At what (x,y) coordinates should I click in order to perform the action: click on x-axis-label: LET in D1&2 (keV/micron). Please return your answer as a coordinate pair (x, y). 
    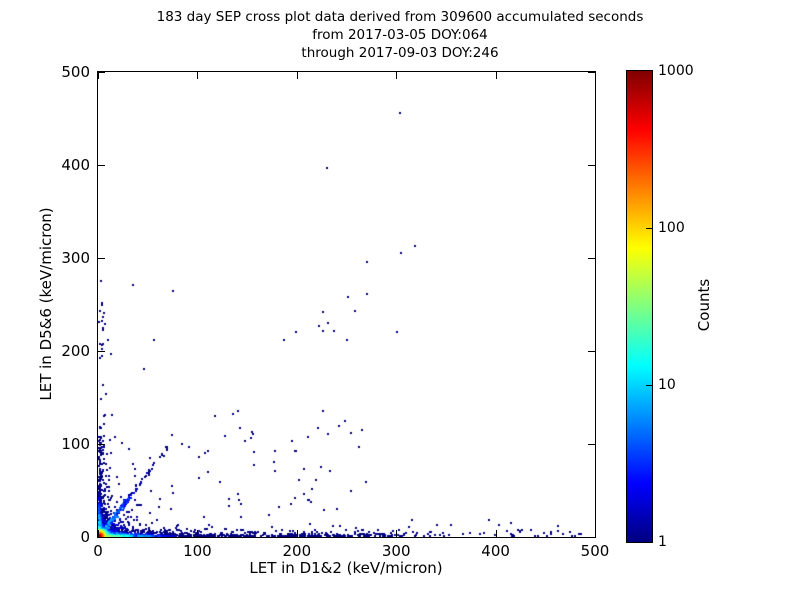
    Looking at the image, I should click on (346, 568).